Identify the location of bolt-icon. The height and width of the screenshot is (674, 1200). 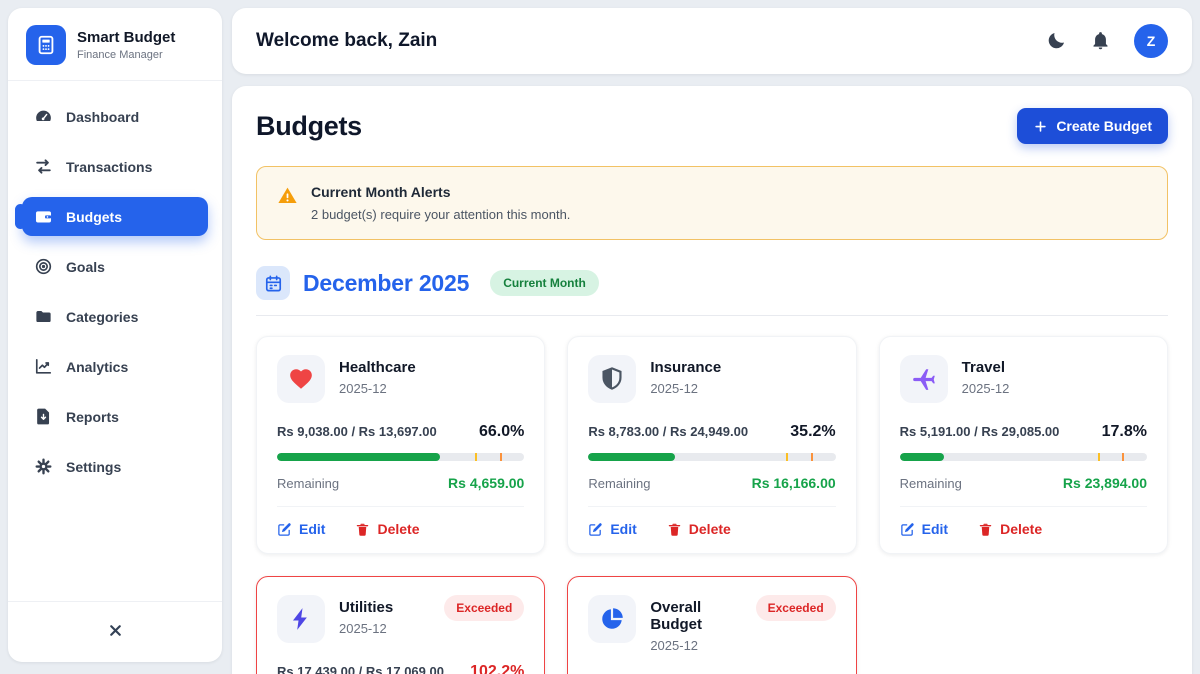
(301, 619).